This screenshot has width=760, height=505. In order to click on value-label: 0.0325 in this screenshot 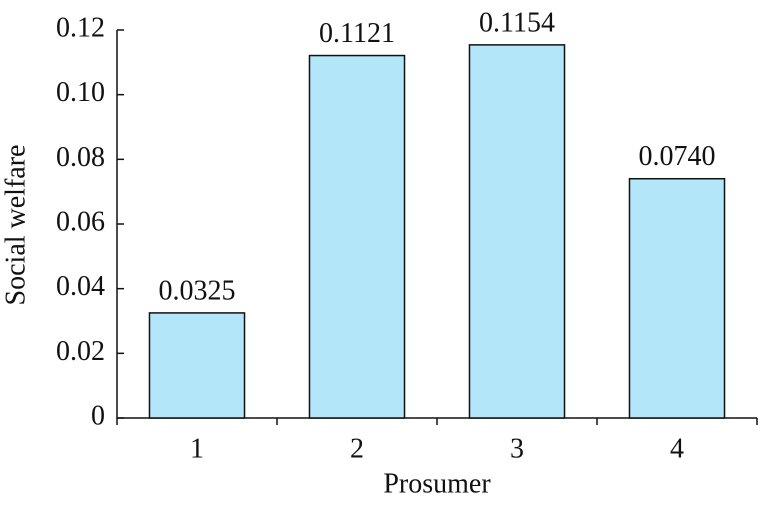, I will do `click(197, 290)`.